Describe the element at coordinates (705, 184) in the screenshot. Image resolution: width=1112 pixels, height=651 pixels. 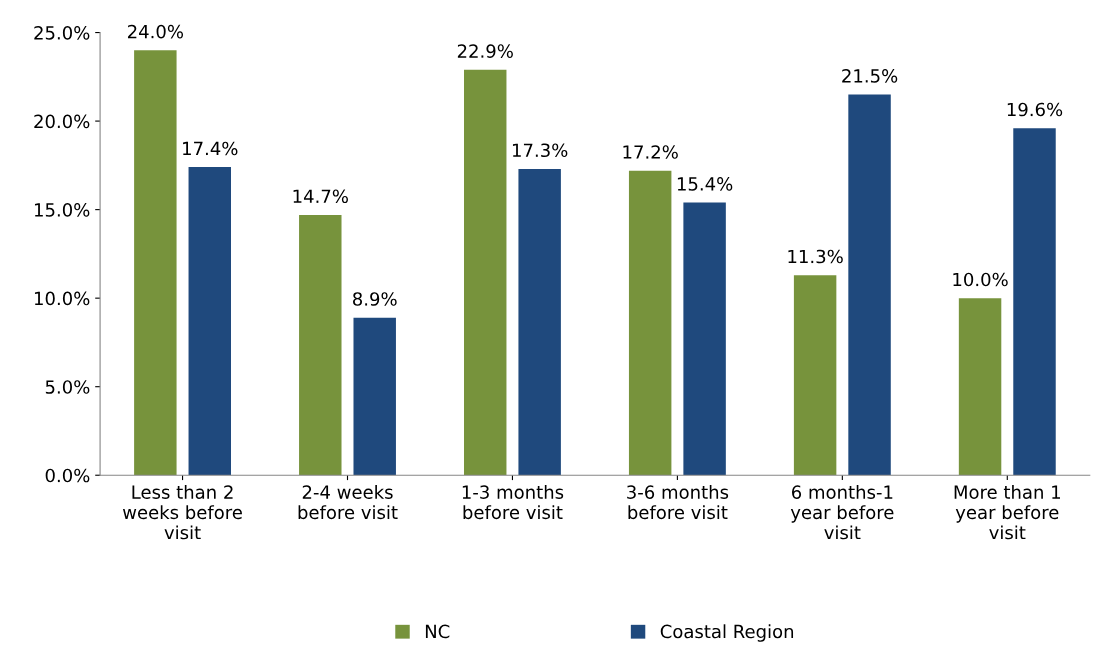
I see `data-label: 15.4%` at that location.